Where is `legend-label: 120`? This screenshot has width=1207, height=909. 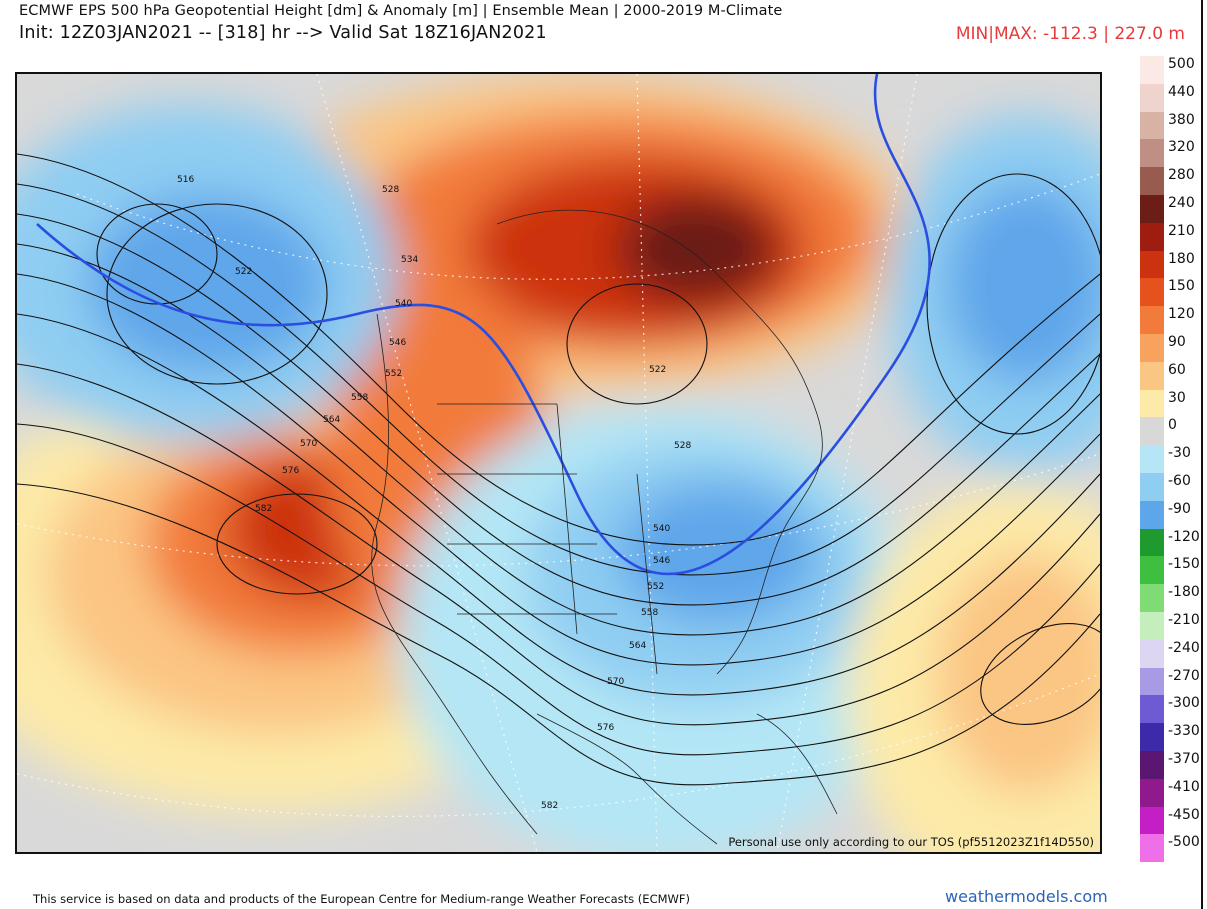 legend-label: 120 is located at coordinates (1181, 314).